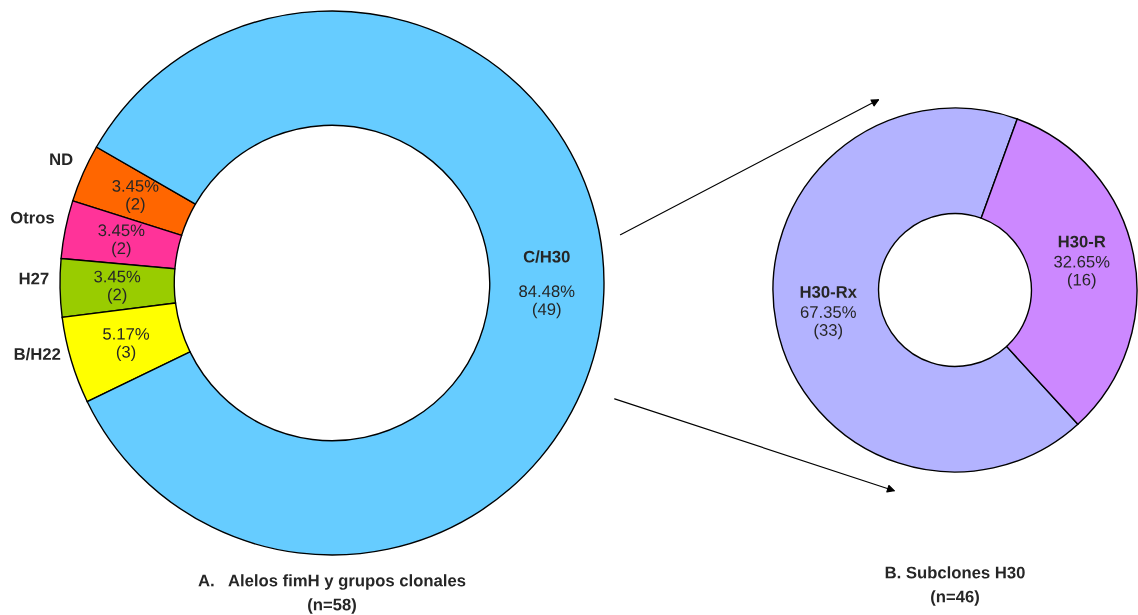  What do you see at coordinates (828, 323) in the screenshot?
I see `data-label: 67.35% (33)` at bounding box center [828, 323].